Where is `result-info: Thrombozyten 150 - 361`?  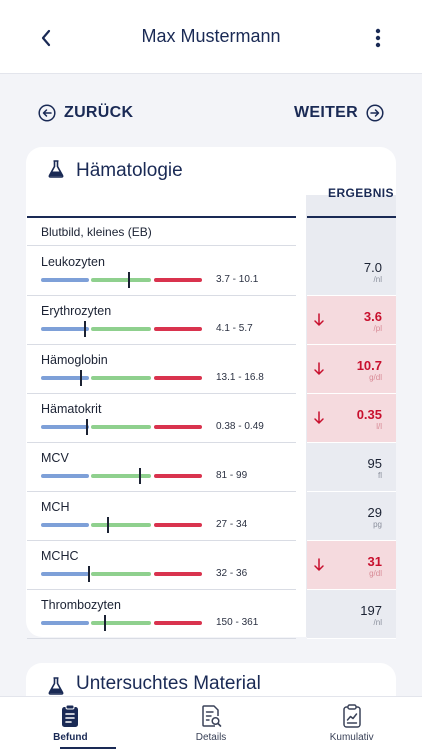
result-info: Thrombozyten 150 - 361 is located at coordinates (161, 614).